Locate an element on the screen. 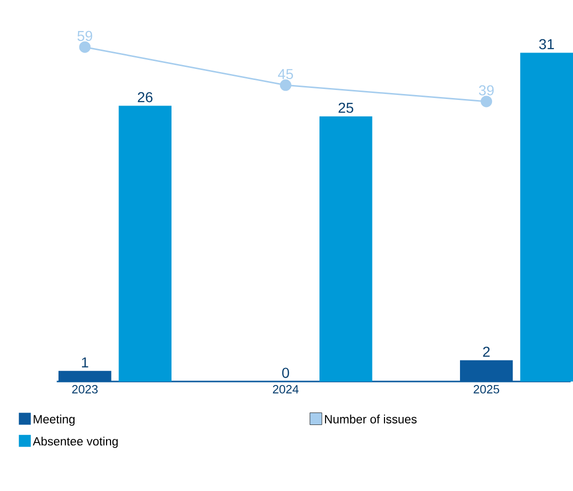 This screenshot has width=573, height=491. x-tick-label: 2025 is located at coordinates (487, 389).